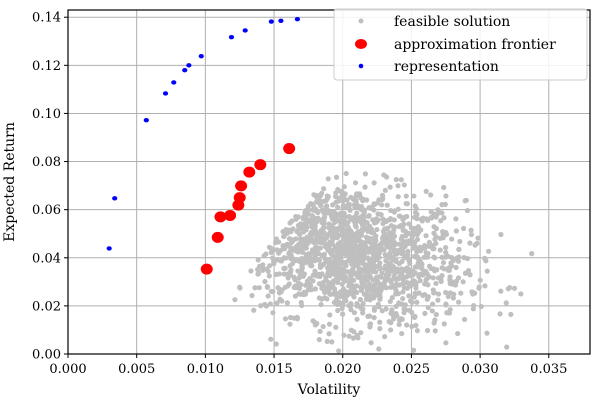 The width and height of the screenshot is (600, 400). What do you see at coordinates (475, 45) in the screenshot?
I see `legend-label-frontier: approximation frontier` at bounding box center [475, 45].